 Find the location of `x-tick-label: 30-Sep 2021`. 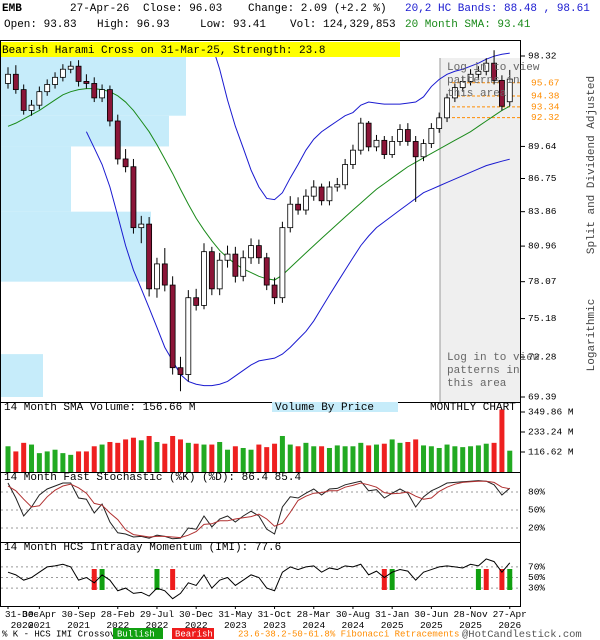

x-tick-label: 30-Sep 2021 is located at coordinates (78, 620).